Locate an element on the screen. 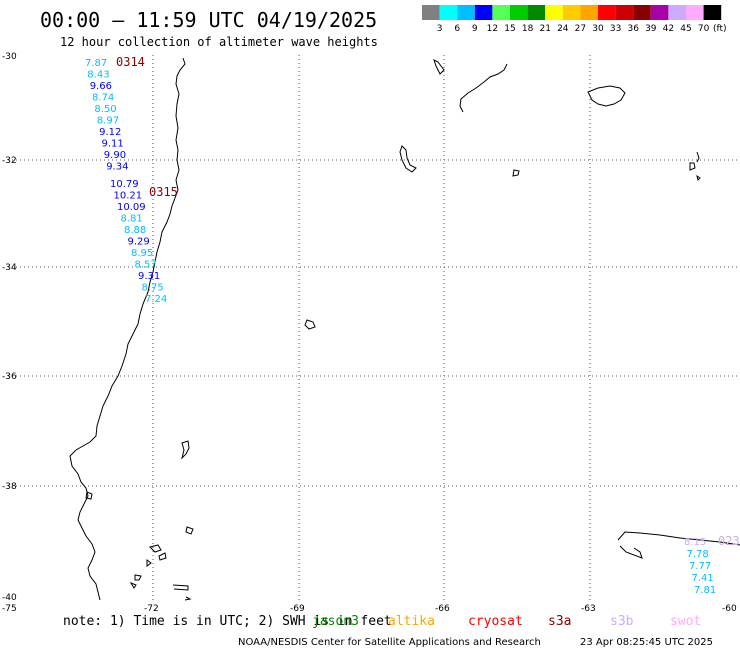 This screenshot has height=650, width=740. satellite-label: cryosat is located at coordinates (495, 621).